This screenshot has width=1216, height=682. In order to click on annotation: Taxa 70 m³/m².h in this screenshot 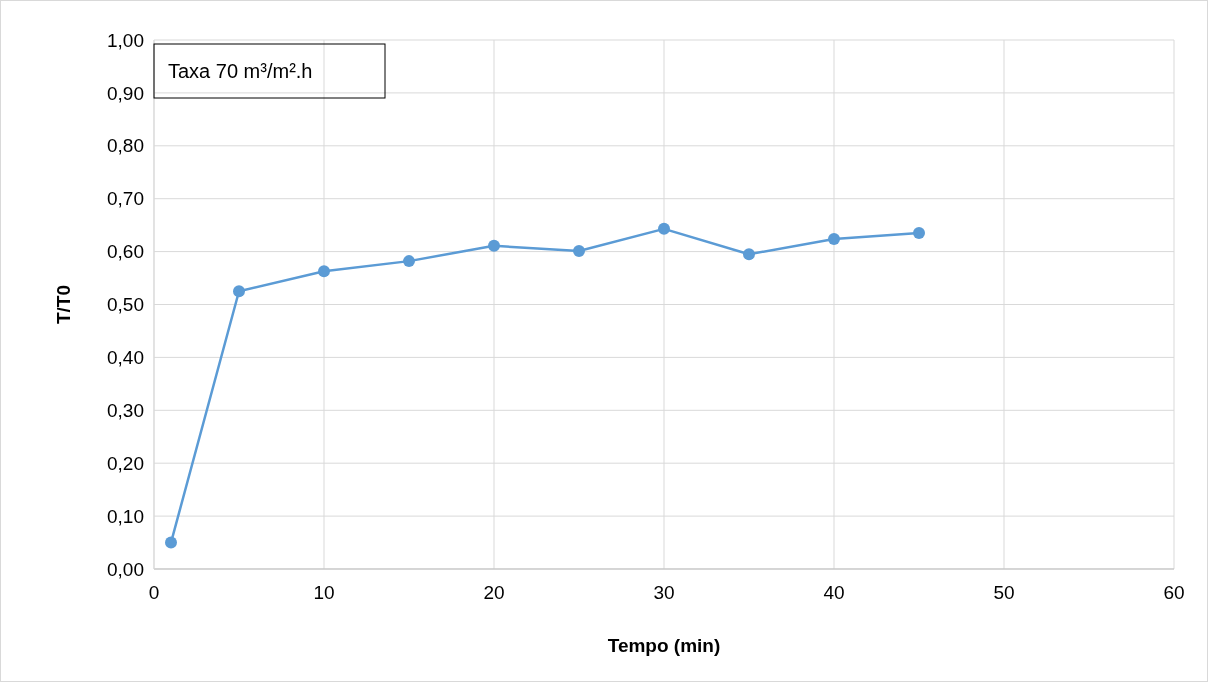, I will do `click(240, 71)`.